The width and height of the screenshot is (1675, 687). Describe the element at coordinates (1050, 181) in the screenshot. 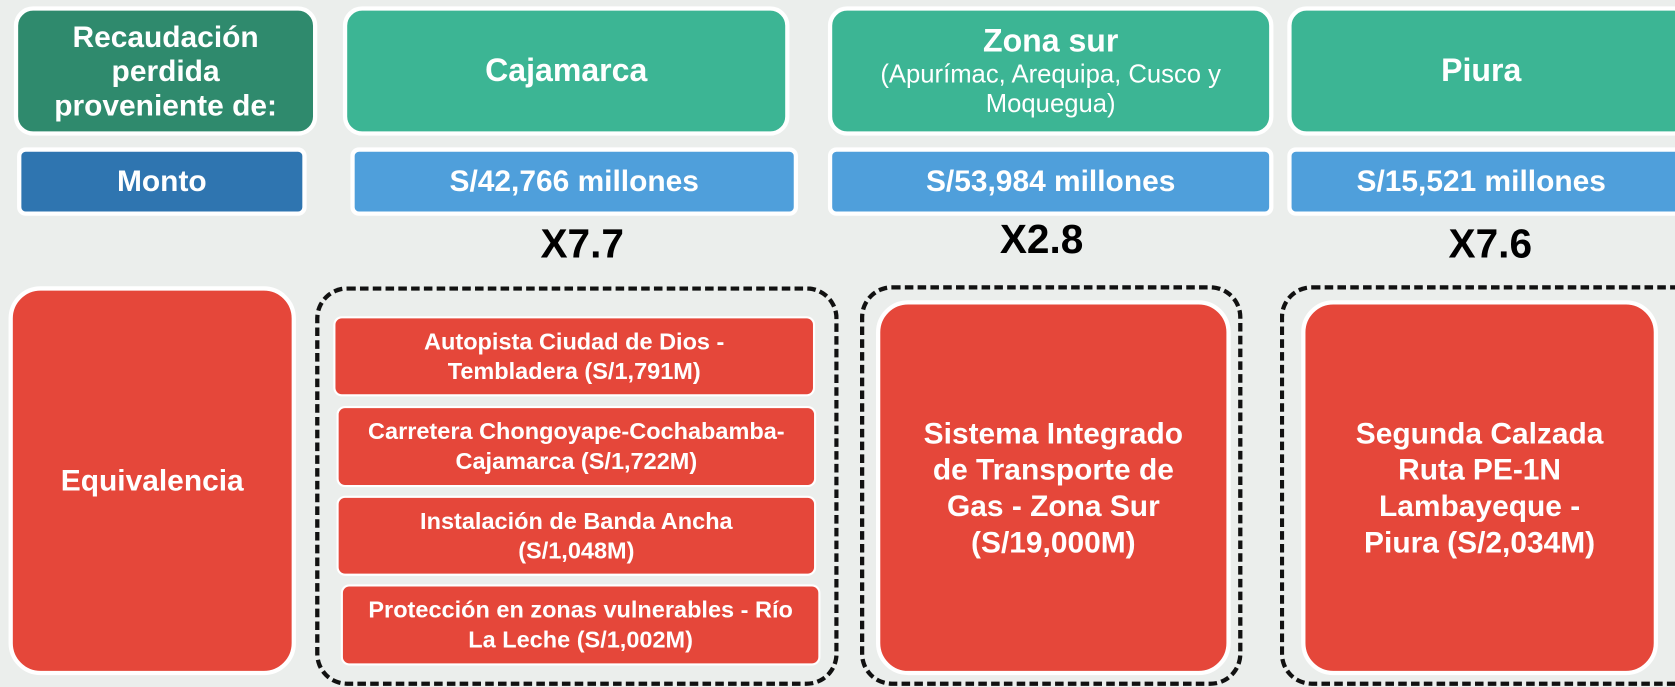

I see `amount: S/53,984 millones` at that location.